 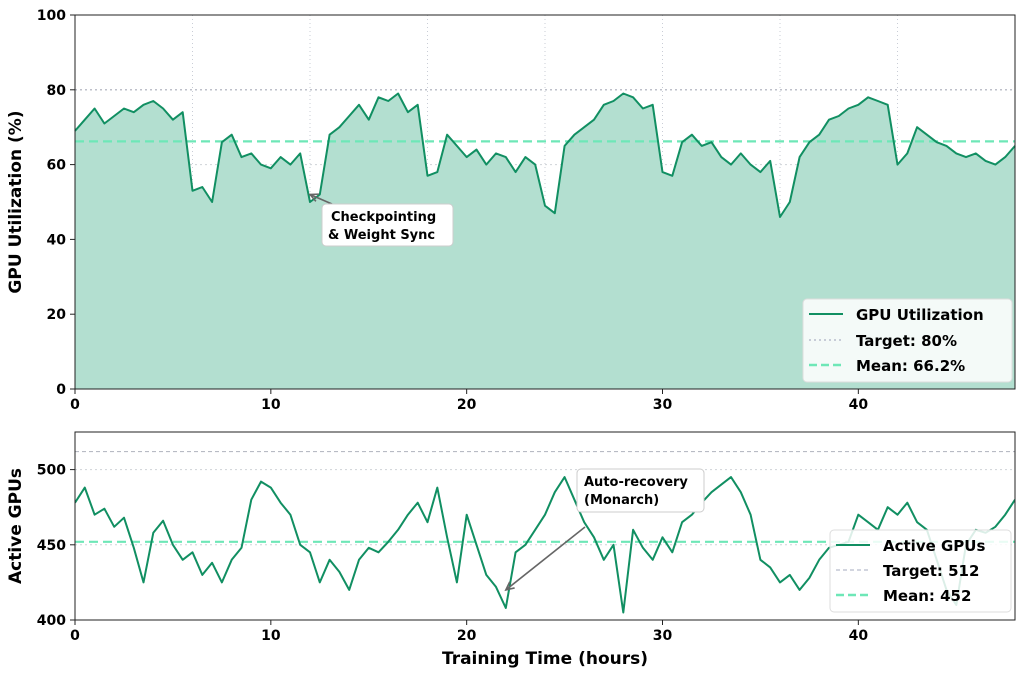 I want to click on y-tick-label: 80, so click(x=57, y=91).